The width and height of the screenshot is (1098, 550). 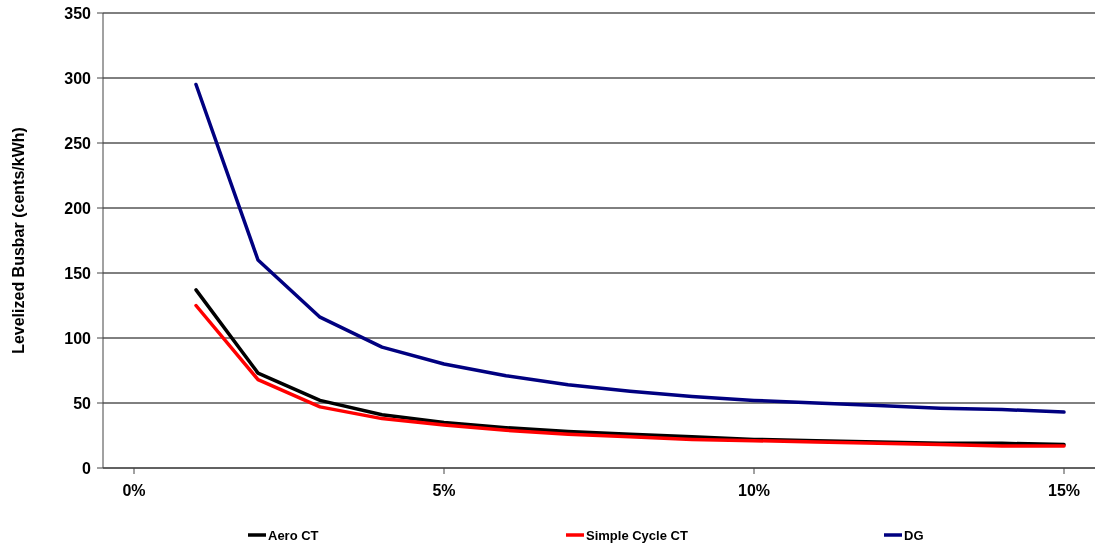 What do you see at coordinates (293, 535) in the screenshot?
I see `legend-label: Aero CT` at bounding box center [293, 535].